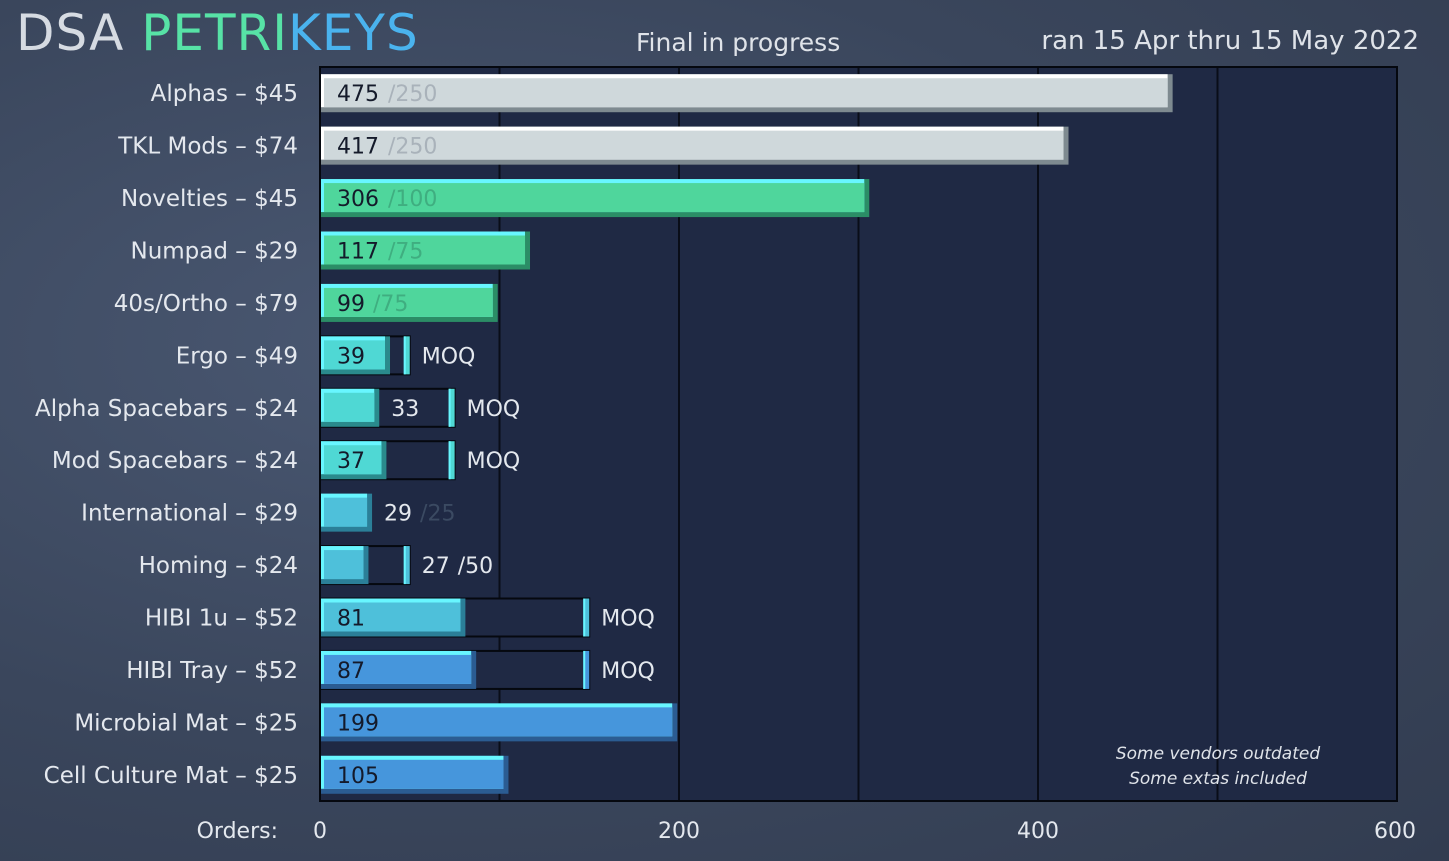  Describe the element at coordinates (358, 147) in the screenshot. I see `bar-value-label: 417` at that location.